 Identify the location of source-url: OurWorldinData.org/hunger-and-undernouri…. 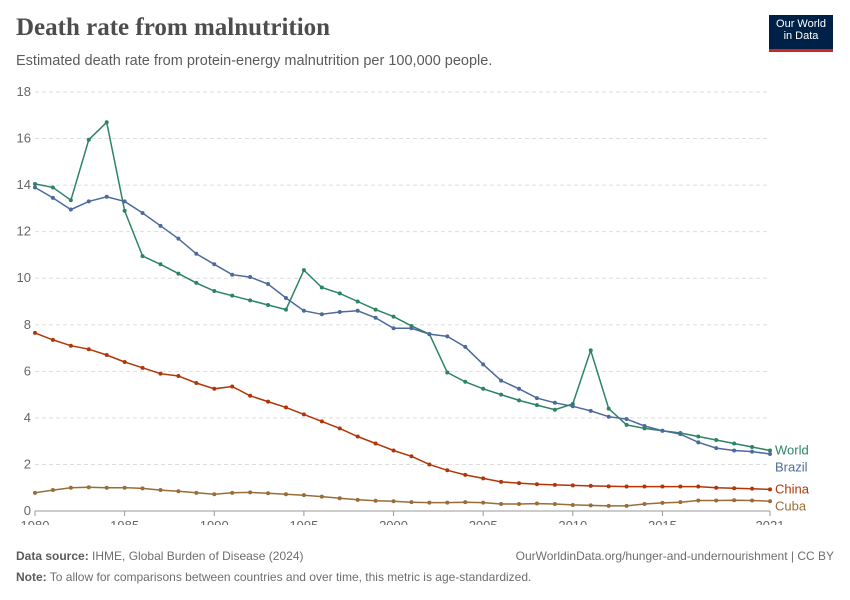
(674, 556).